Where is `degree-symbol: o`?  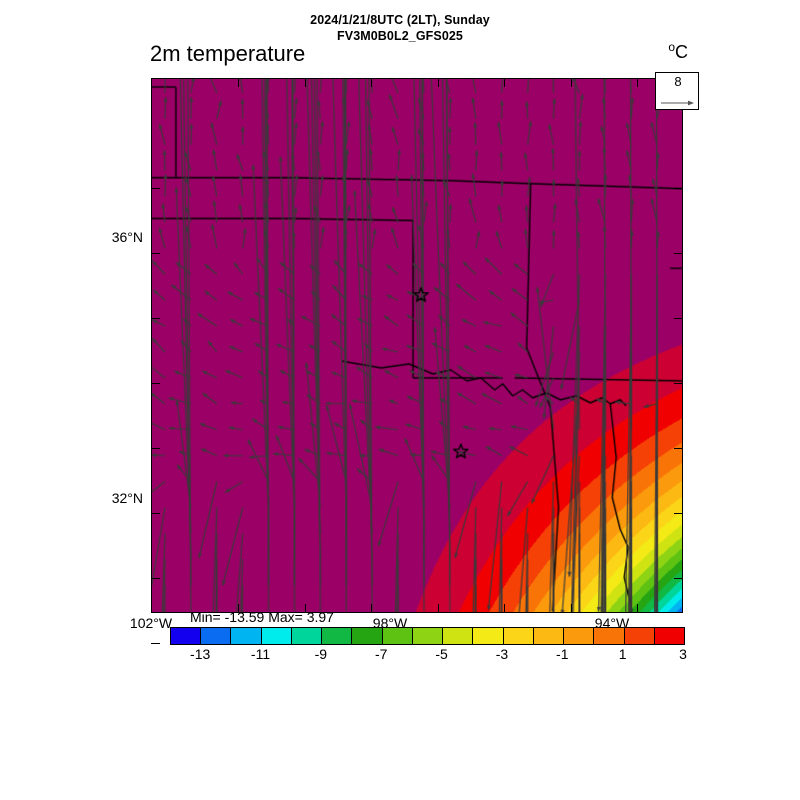
degree-symbol: o is located at coordinates (671, 47).